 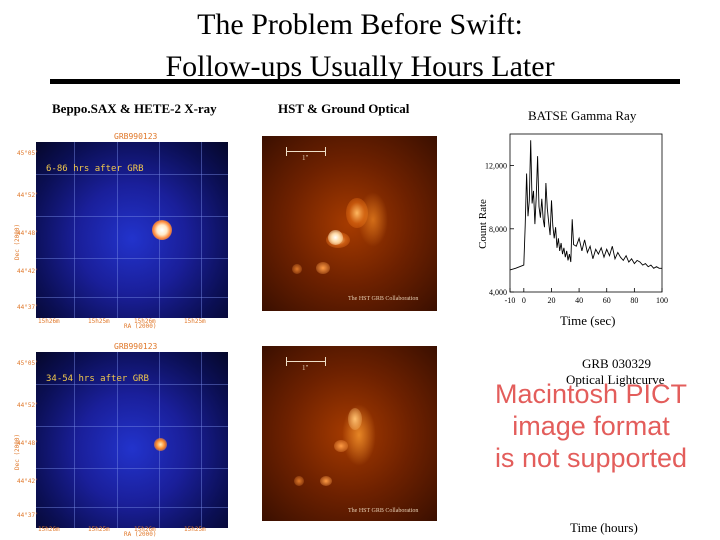 I want to click on optical-column-label: HST & Ground Optical, so click(x=344, y=108).